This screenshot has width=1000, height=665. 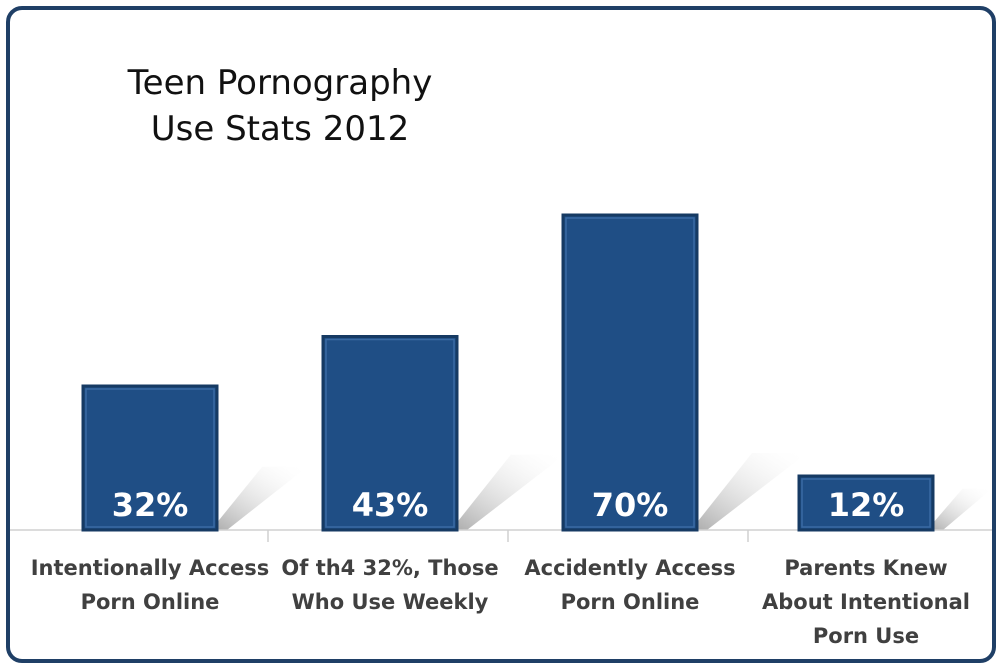 I want to click on category-label-4-line-3: Porn Use, so click(x=866, y=636).